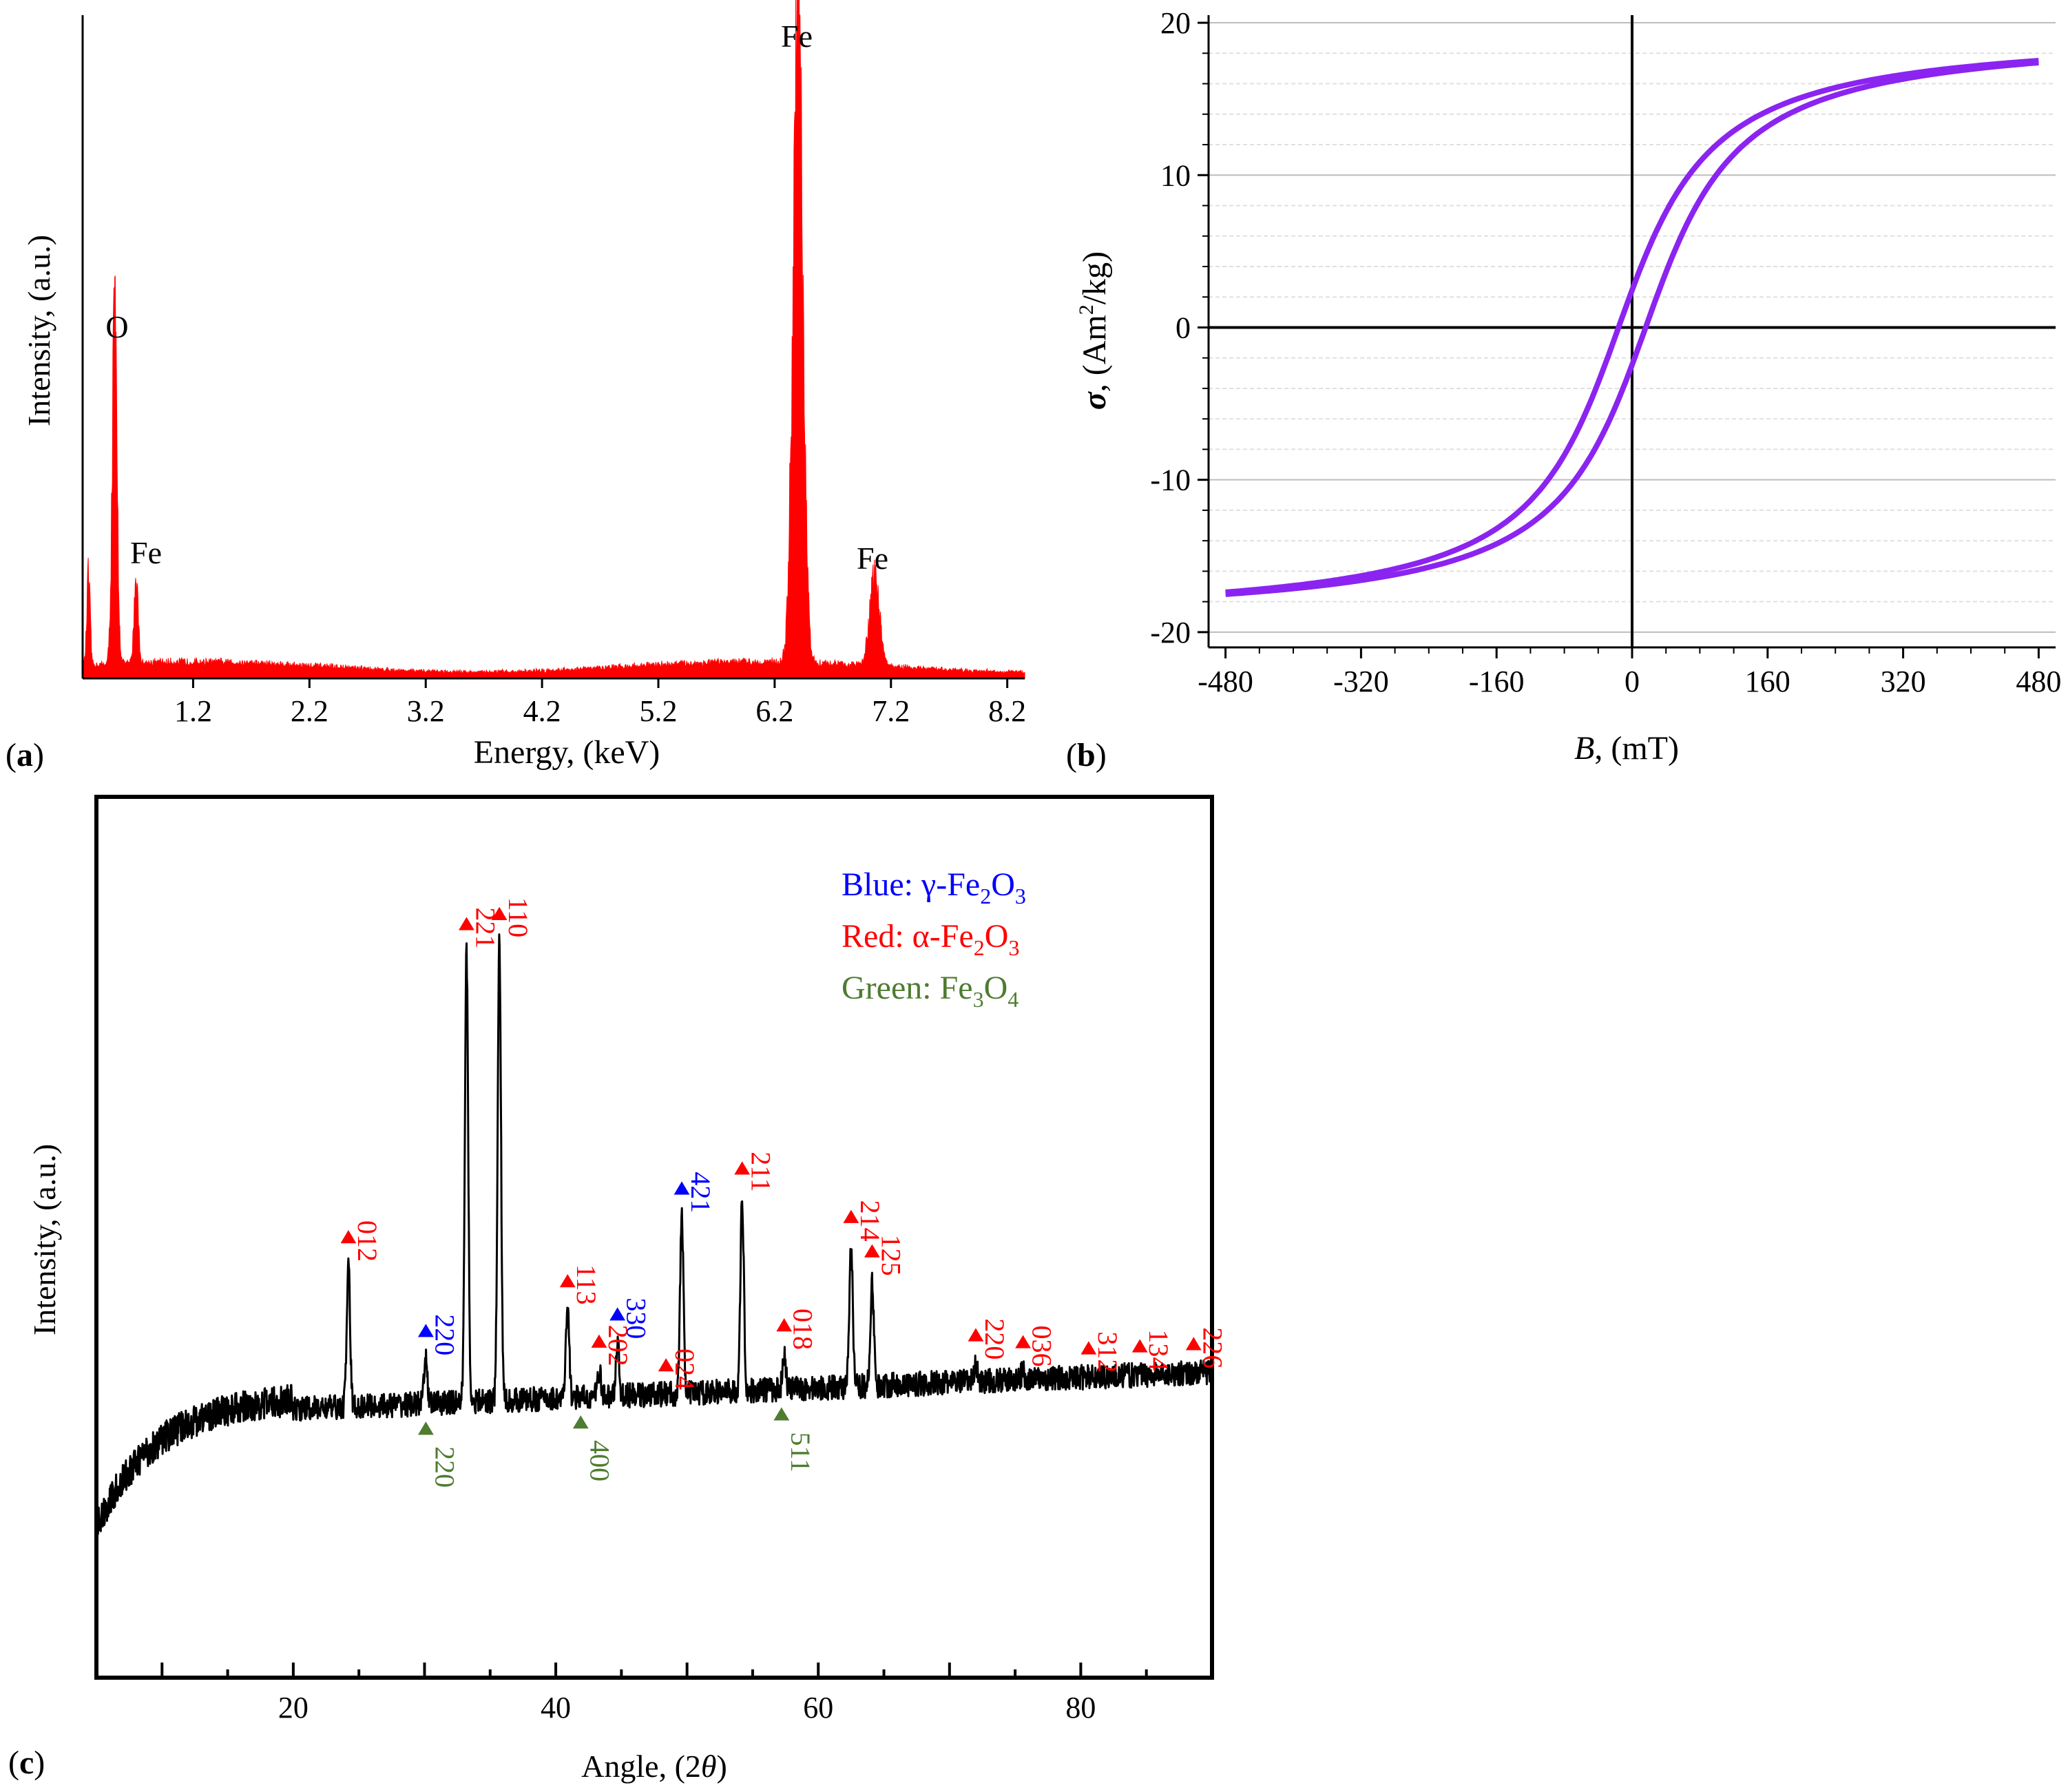 Image resolution: width=2068 pixels, height=1792 pixels. Describe the element at coordinates (1170, 480) in the screenshot. I see `panel-b-y-tick-label: -10` at that location.